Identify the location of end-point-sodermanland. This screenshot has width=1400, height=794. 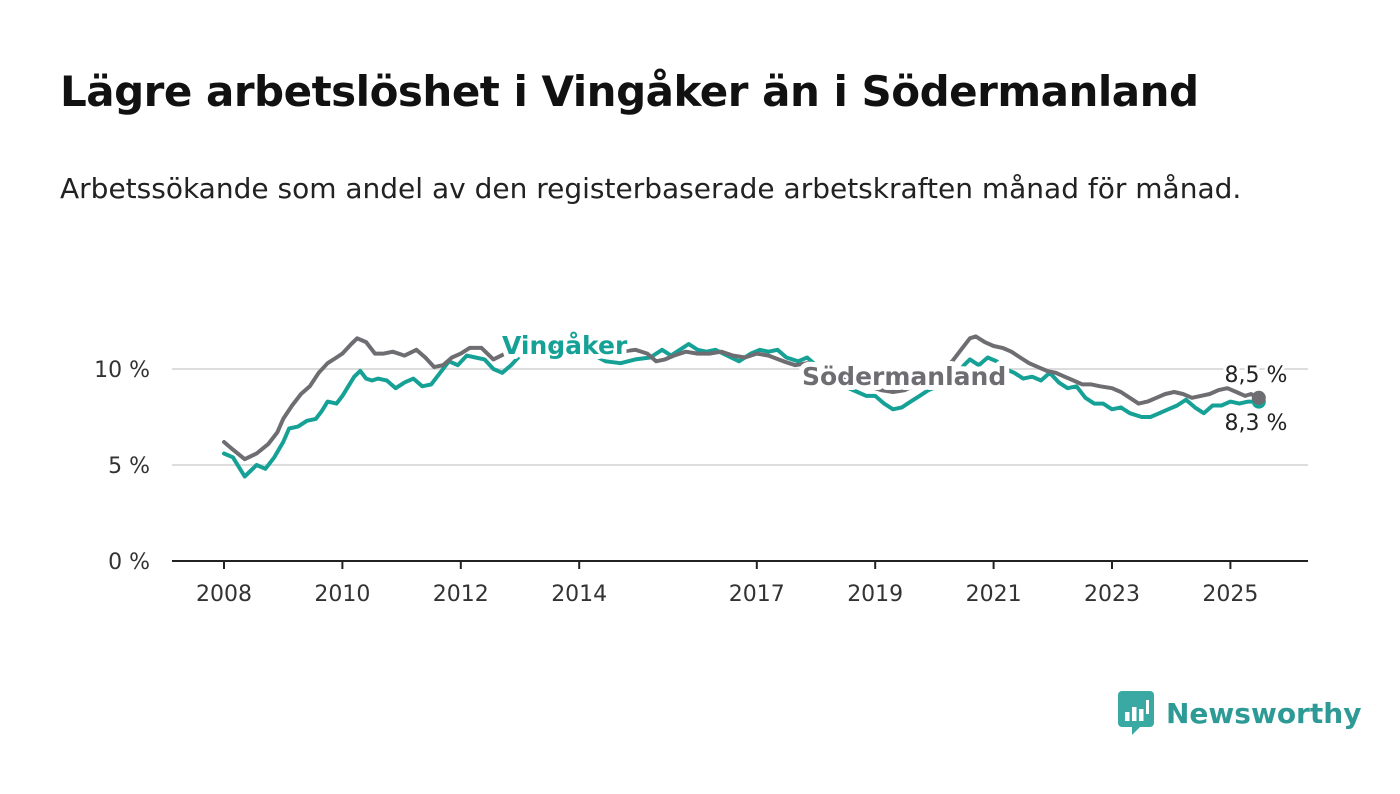
(1258, 397).